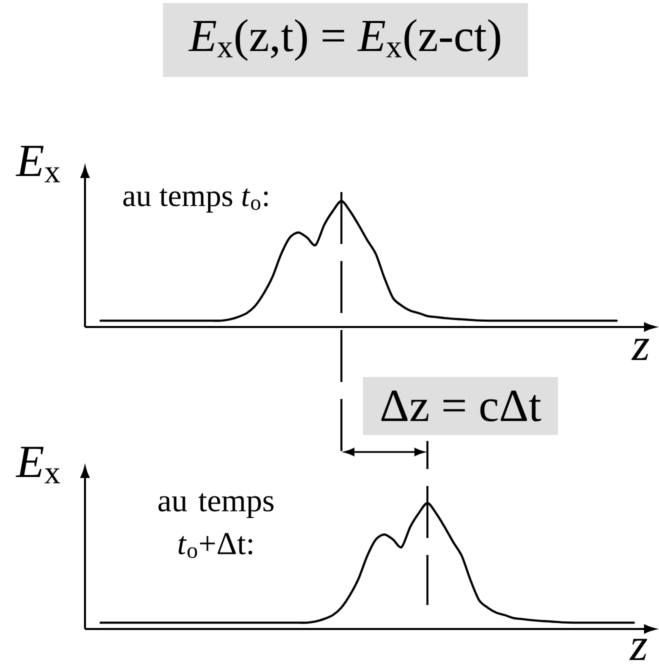  I want to click on chart-title: E$_{x}$(z,t) = E$_{x}$(z-ct), so click(344, 40).